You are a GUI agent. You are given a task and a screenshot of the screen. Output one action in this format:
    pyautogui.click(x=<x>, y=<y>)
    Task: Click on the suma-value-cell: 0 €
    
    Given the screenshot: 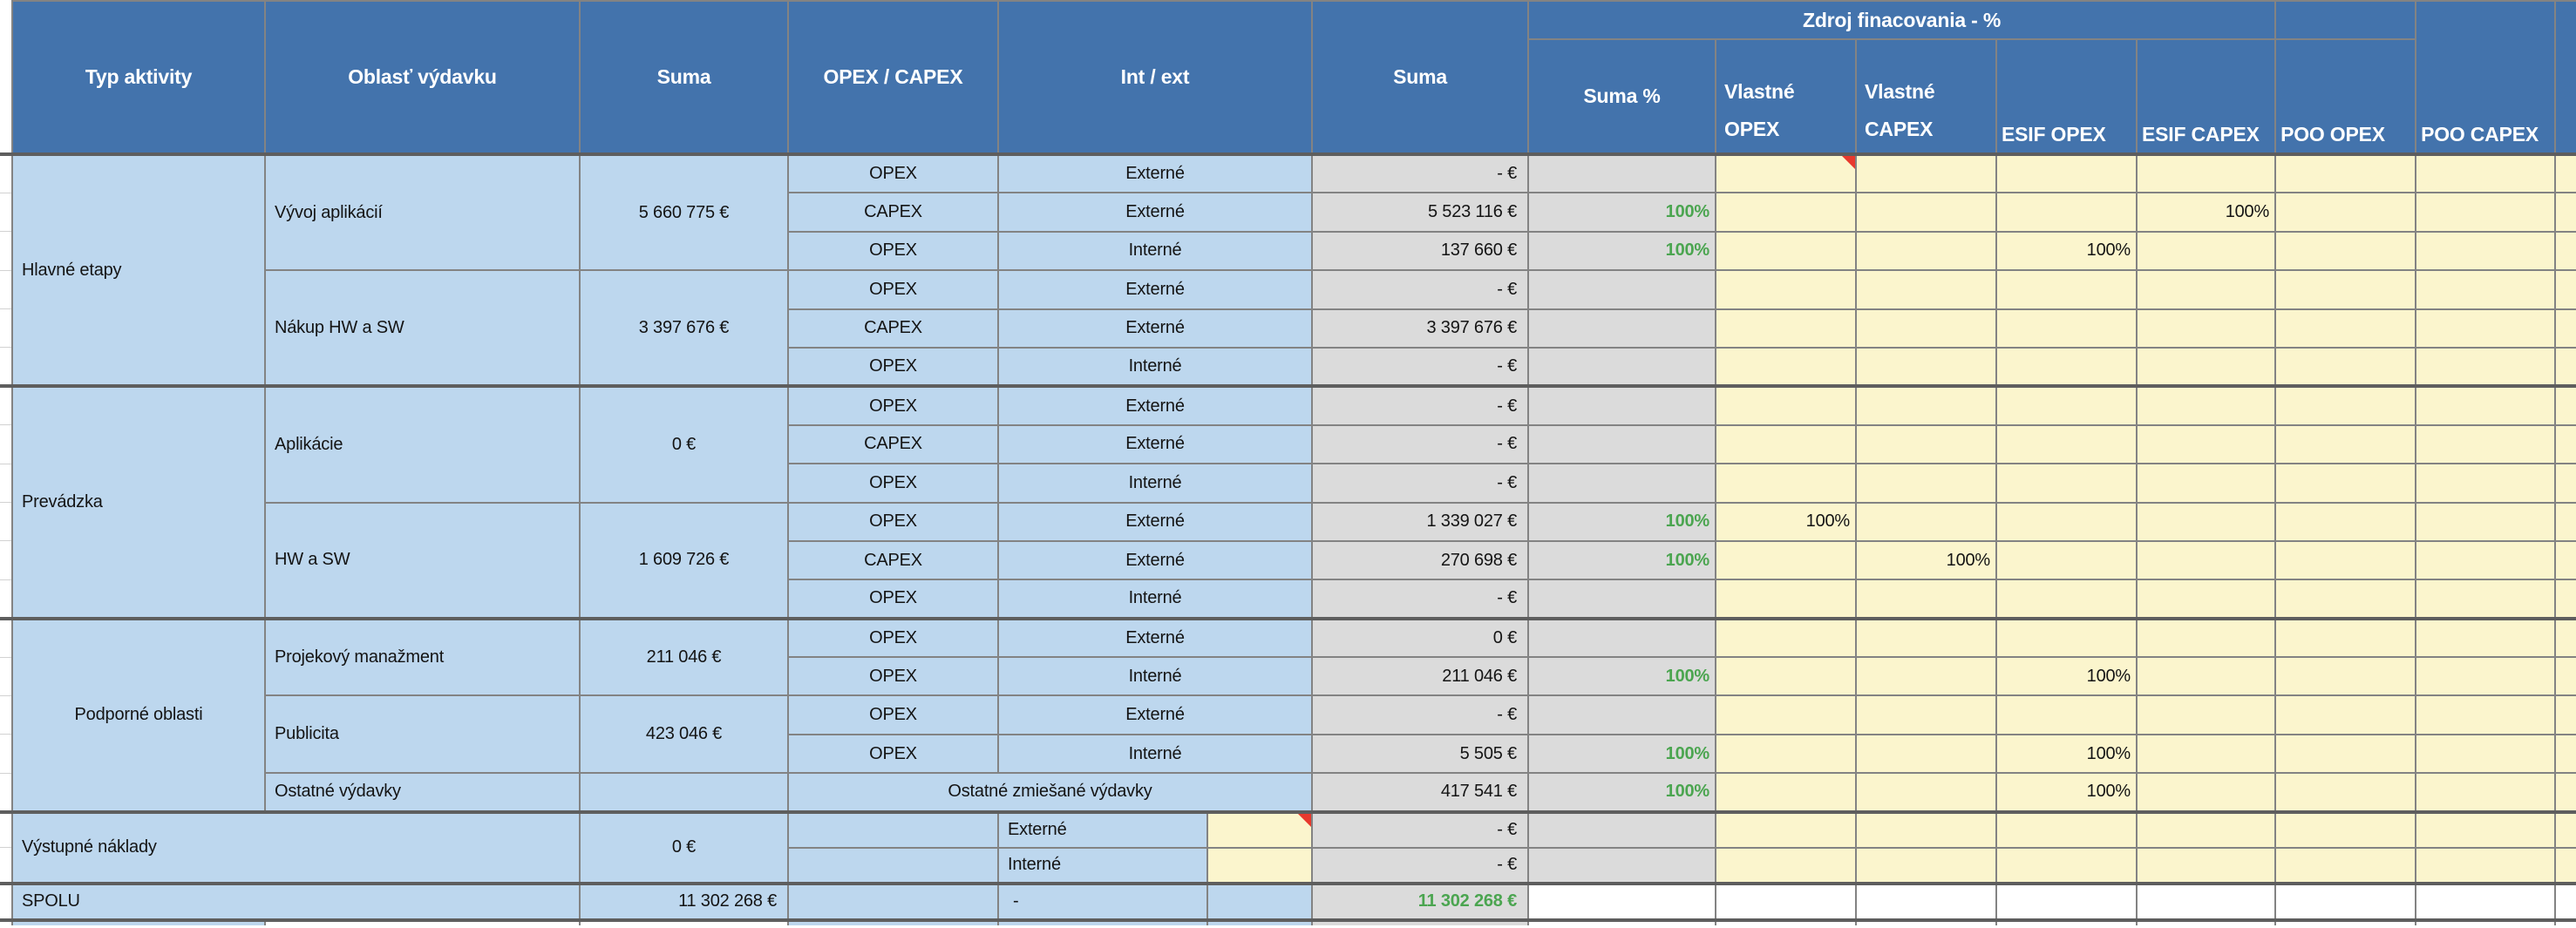 What is the action you would take?
    pyautogui.click(x=1420, y=637)
    